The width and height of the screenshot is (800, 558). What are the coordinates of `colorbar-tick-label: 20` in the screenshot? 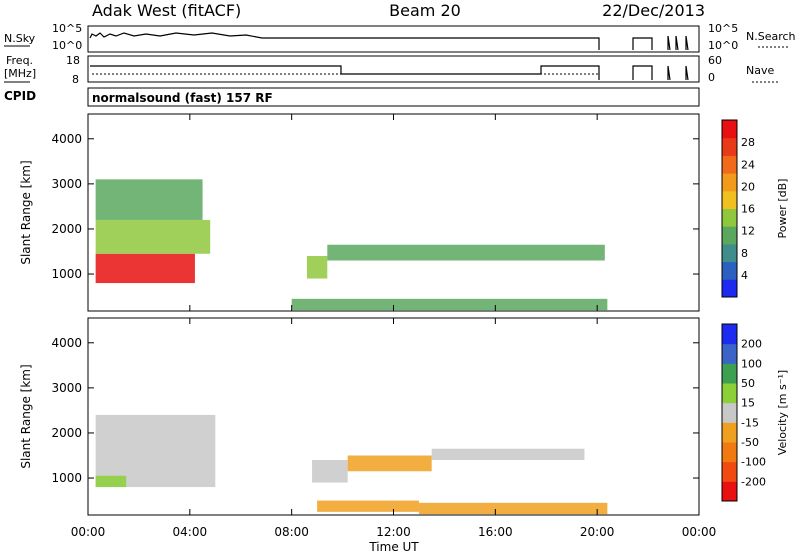 It's located at (748, 186).